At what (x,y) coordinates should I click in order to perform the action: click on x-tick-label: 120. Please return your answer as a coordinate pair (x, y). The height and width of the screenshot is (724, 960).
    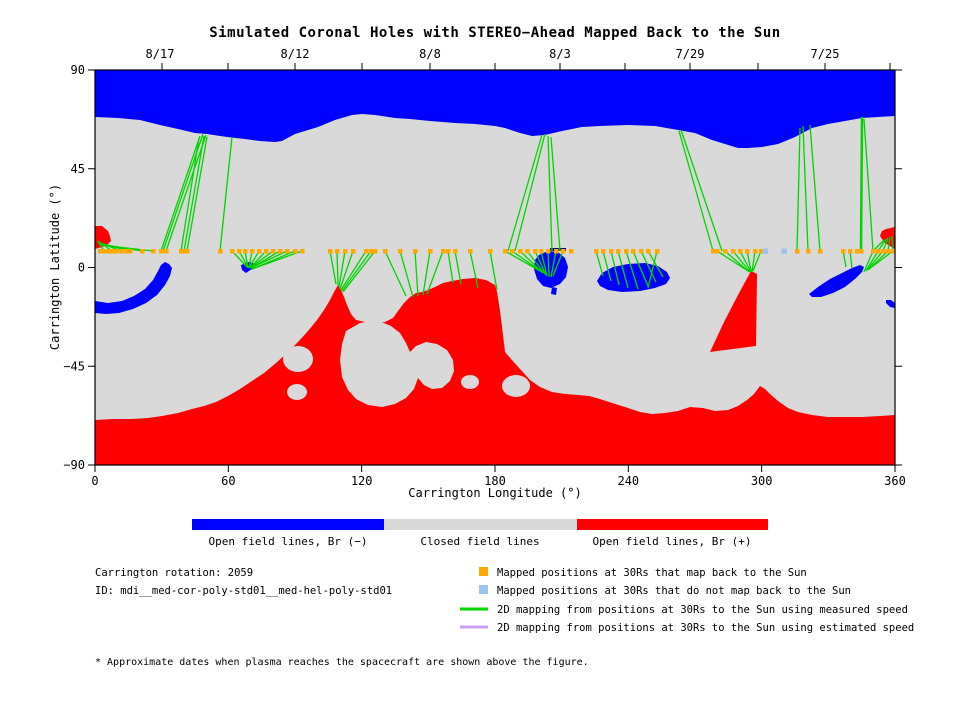
    Looking at the image, I should click on (362, 481).